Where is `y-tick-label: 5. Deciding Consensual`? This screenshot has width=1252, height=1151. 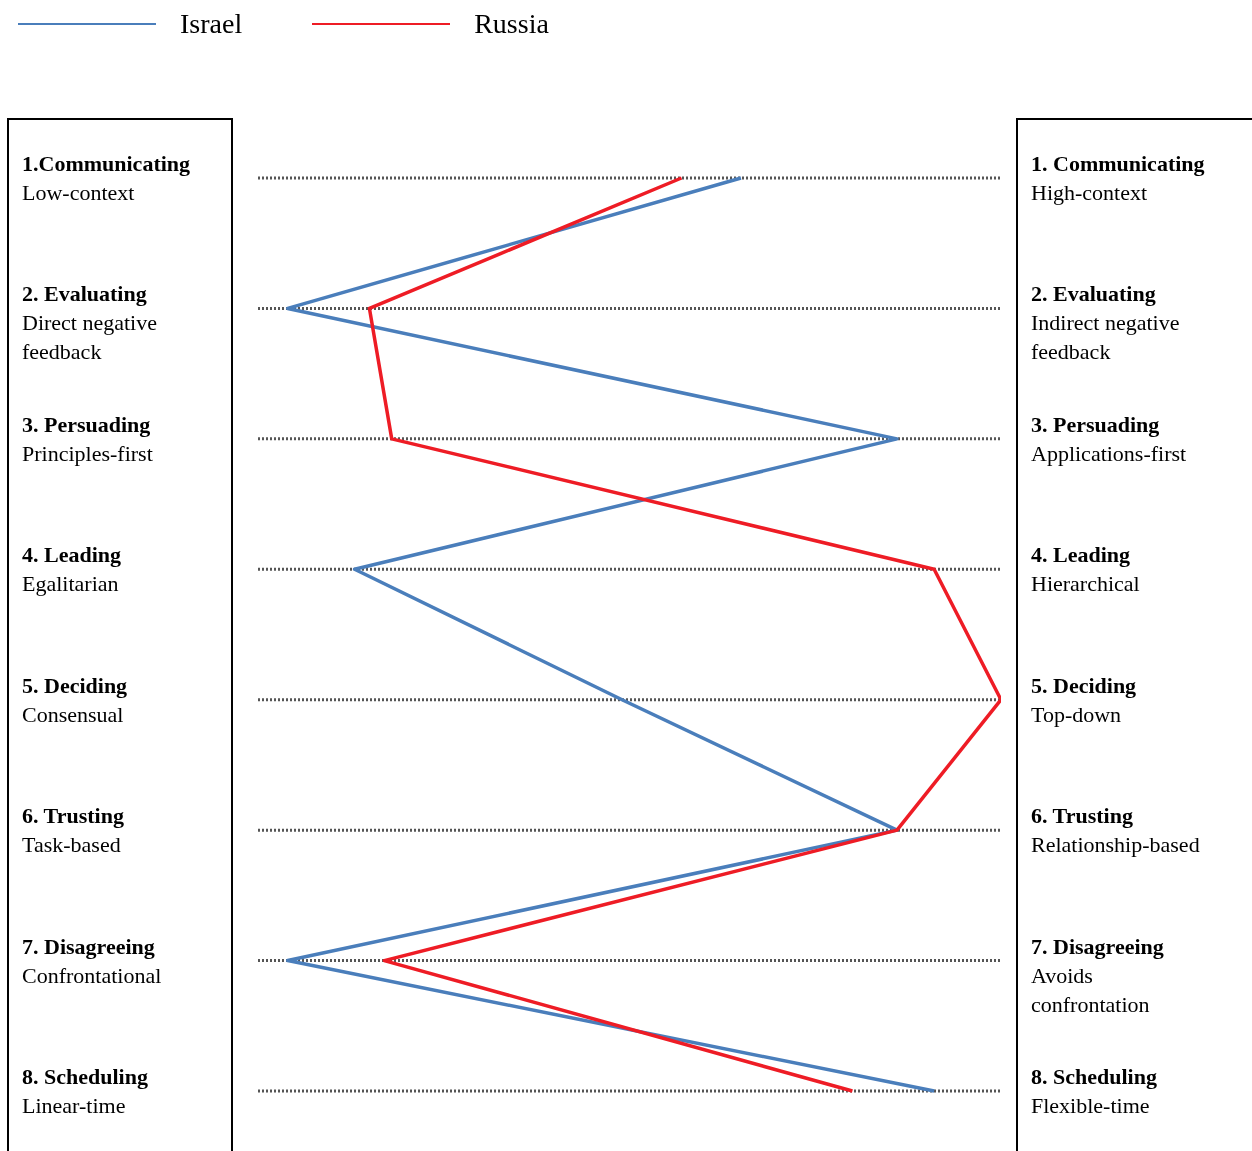
y-tick-label: 5. Deciding Consensual is located at coordinates (75, 699).